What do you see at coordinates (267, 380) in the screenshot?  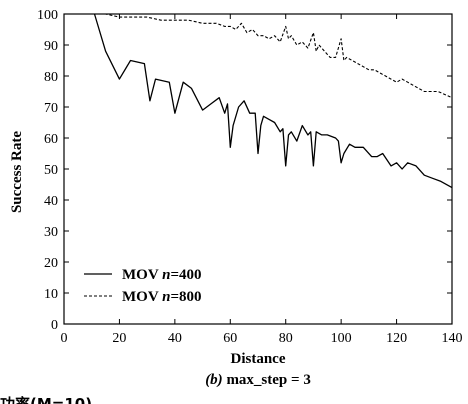 I see `caption-text: max_step = 3` at bounding box center [267, 380].